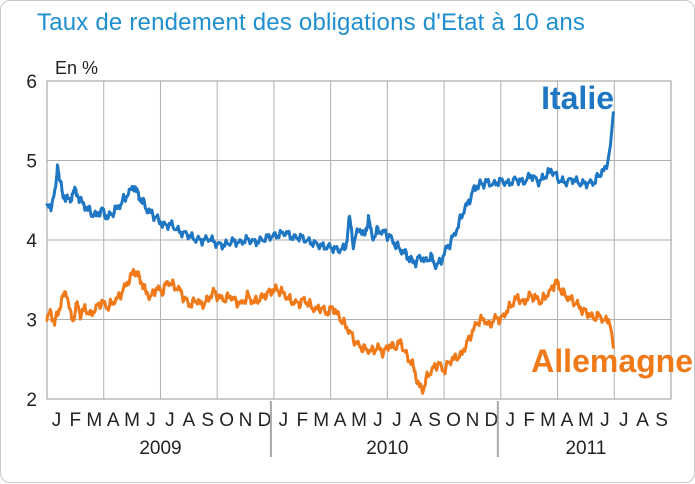 This screenshot has width=695, height=484. I want to click on year-label: 2011, so click(585, 448).